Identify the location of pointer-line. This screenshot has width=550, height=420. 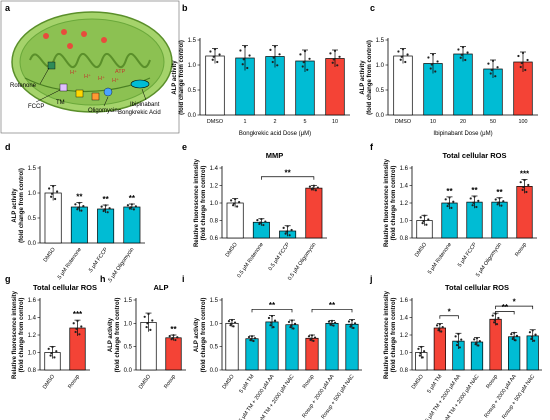
(106, 101).